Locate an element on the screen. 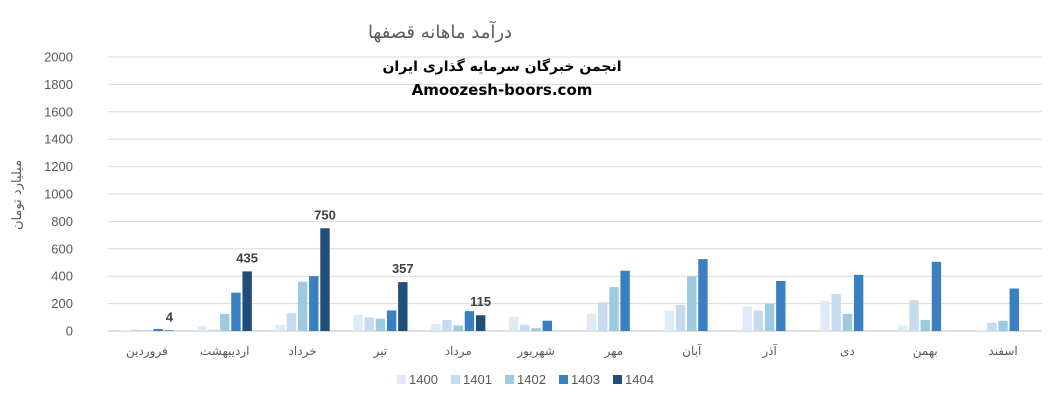 The height and width of the screenshot is (402, 1050). y-tick-label: 0 is located at coordinates (69, 331).